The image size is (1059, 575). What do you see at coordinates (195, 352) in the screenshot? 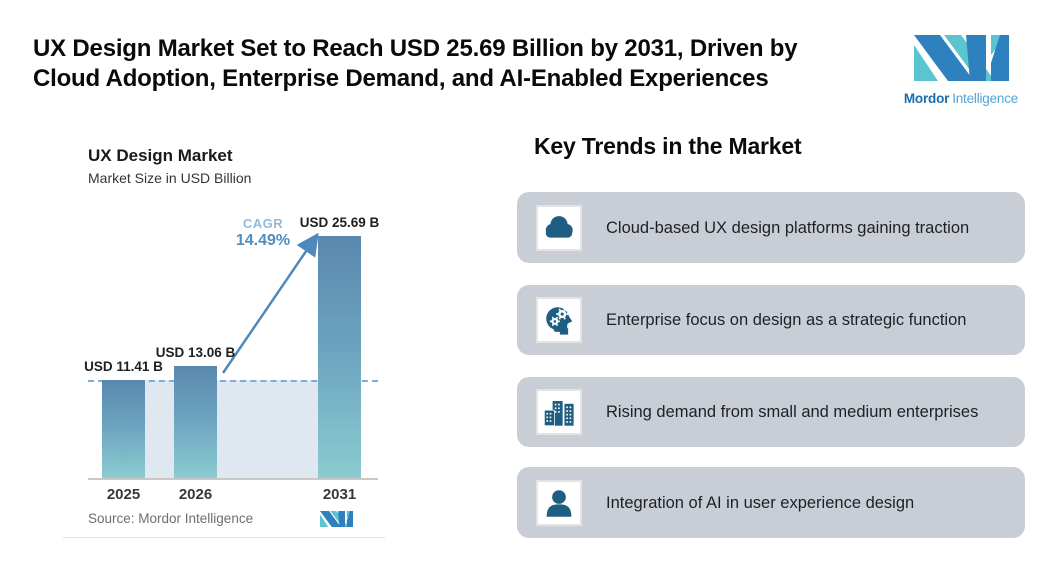
I see `bar-value-label: USD 13.06 B` at bounding box center [195, 352].